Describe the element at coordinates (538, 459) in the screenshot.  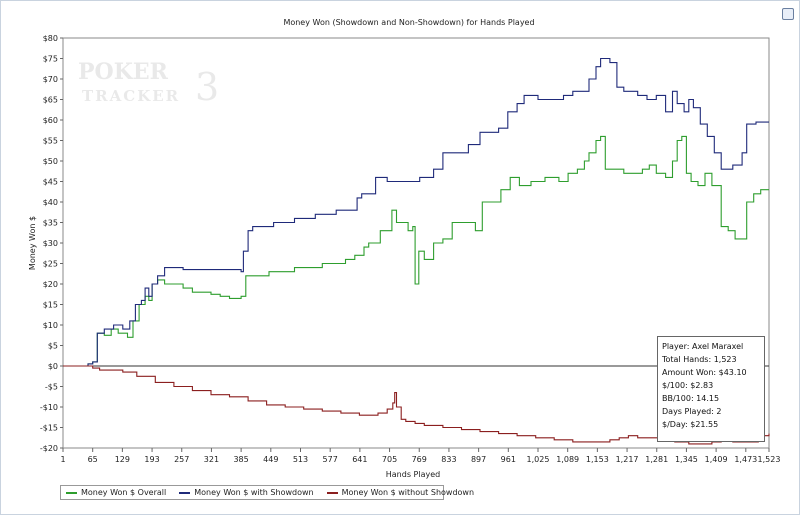
I see `x-tick-label: 1,025` at that location.